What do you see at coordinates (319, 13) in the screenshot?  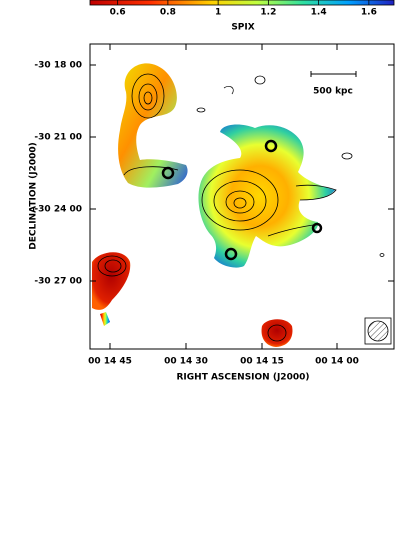 I see `colorbar-tick-label: 1.4` at bounding box center [319, 13].